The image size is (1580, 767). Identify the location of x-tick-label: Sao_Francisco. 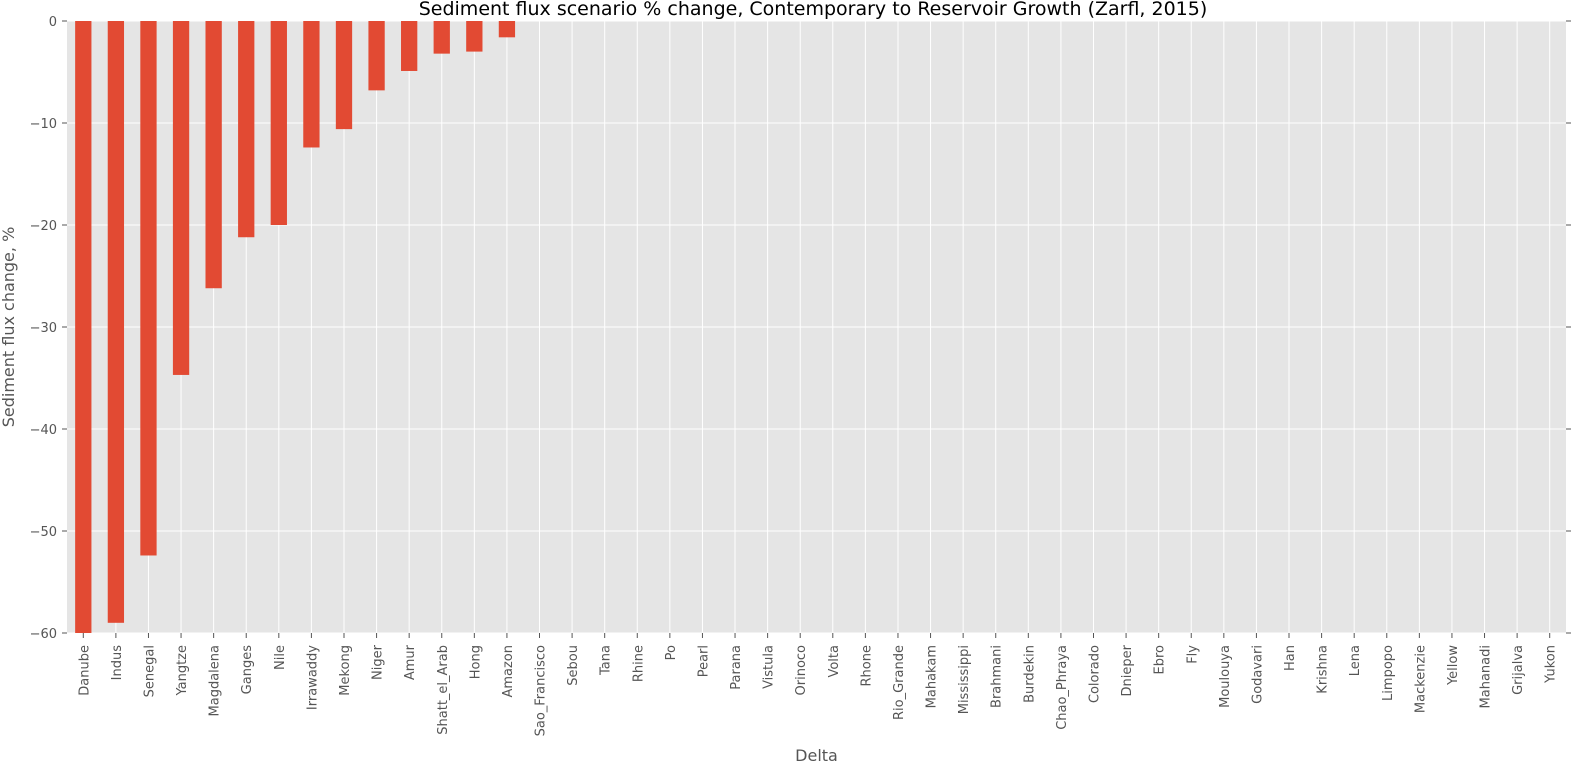
(541, 690).